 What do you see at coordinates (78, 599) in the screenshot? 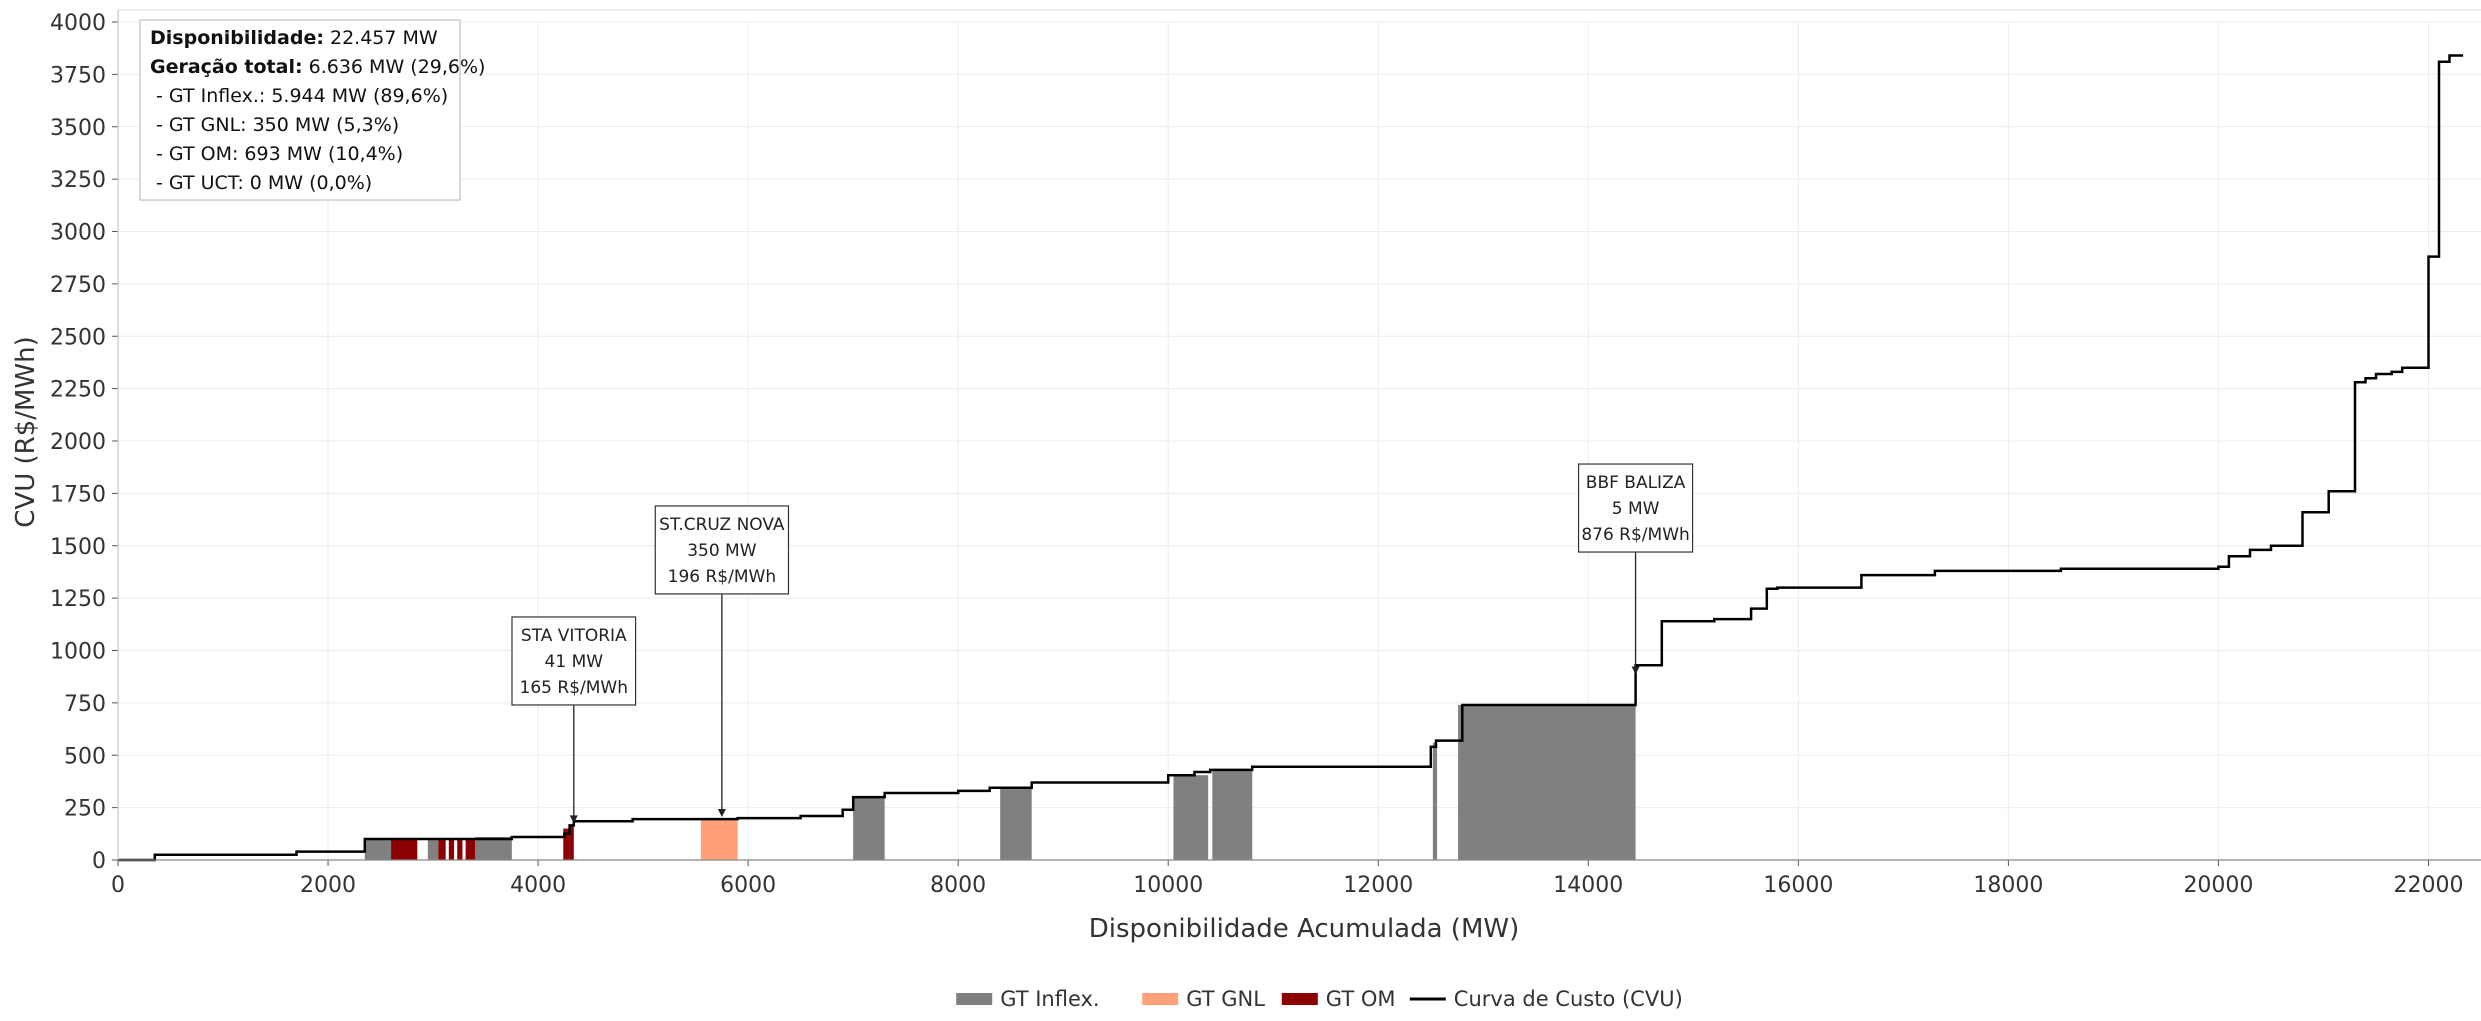
I see `y-tick-label: 1250` at bounding box center [78, 599].